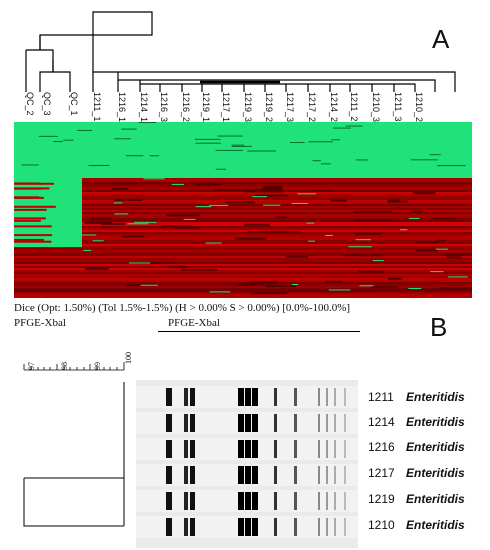 This screenshot has width=490, height=550. Describe the element at coordinates (441, 39) in the screenshot. I see `panel-a-label: A` at that location.